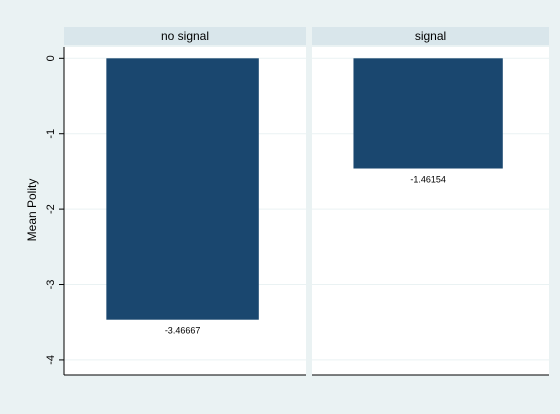 Image resolution: width=560 pixels, height=414 pixels. What do you see at coordinates (51, 285) in the screenshot?
I see `y-tick-label: -3` at bounding box center [51, 285].